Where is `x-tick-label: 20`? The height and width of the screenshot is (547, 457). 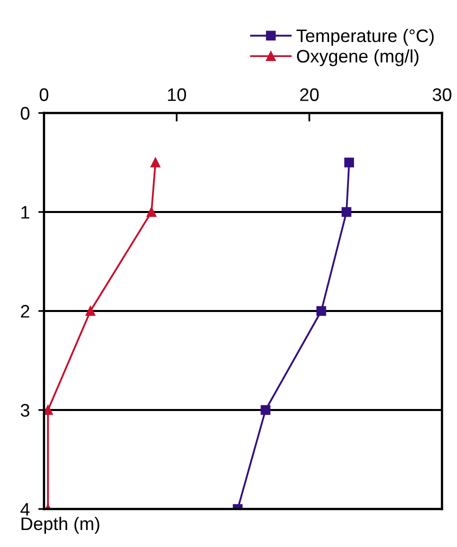 x-tick-label: 20 is located at coordinates (309, 95).